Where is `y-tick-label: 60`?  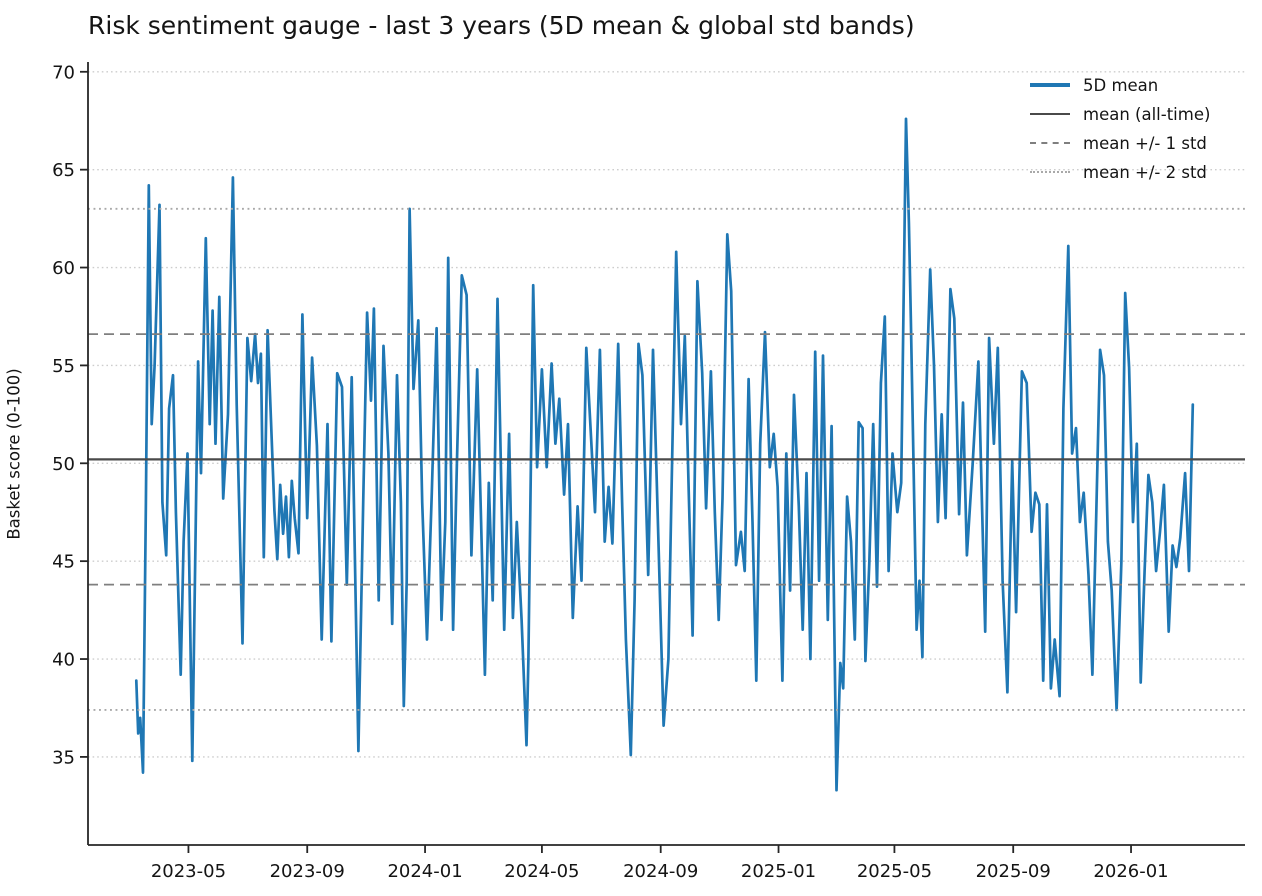
y-tick-label: 60 is located at coordinates (63, 268).